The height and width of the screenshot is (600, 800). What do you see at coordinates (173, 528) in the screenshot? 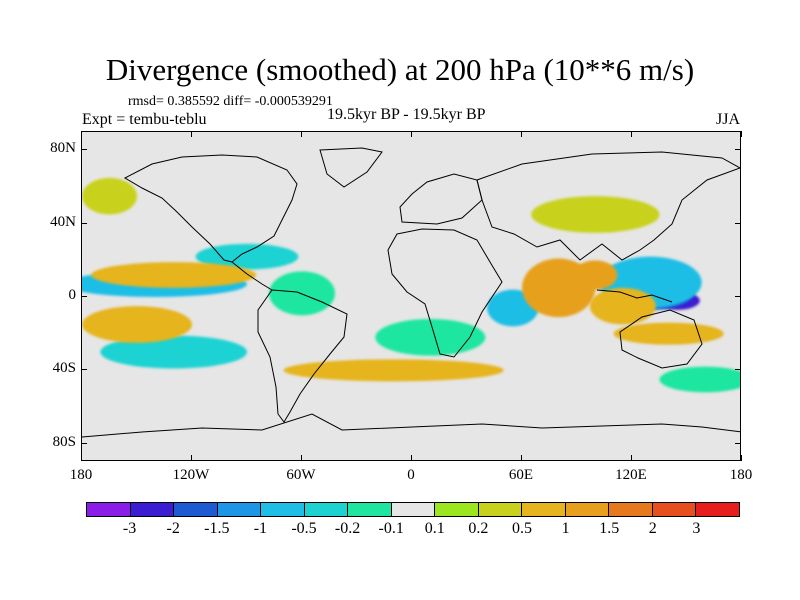
I see `colorbar-label: -2` at bounding box center [173, 528].